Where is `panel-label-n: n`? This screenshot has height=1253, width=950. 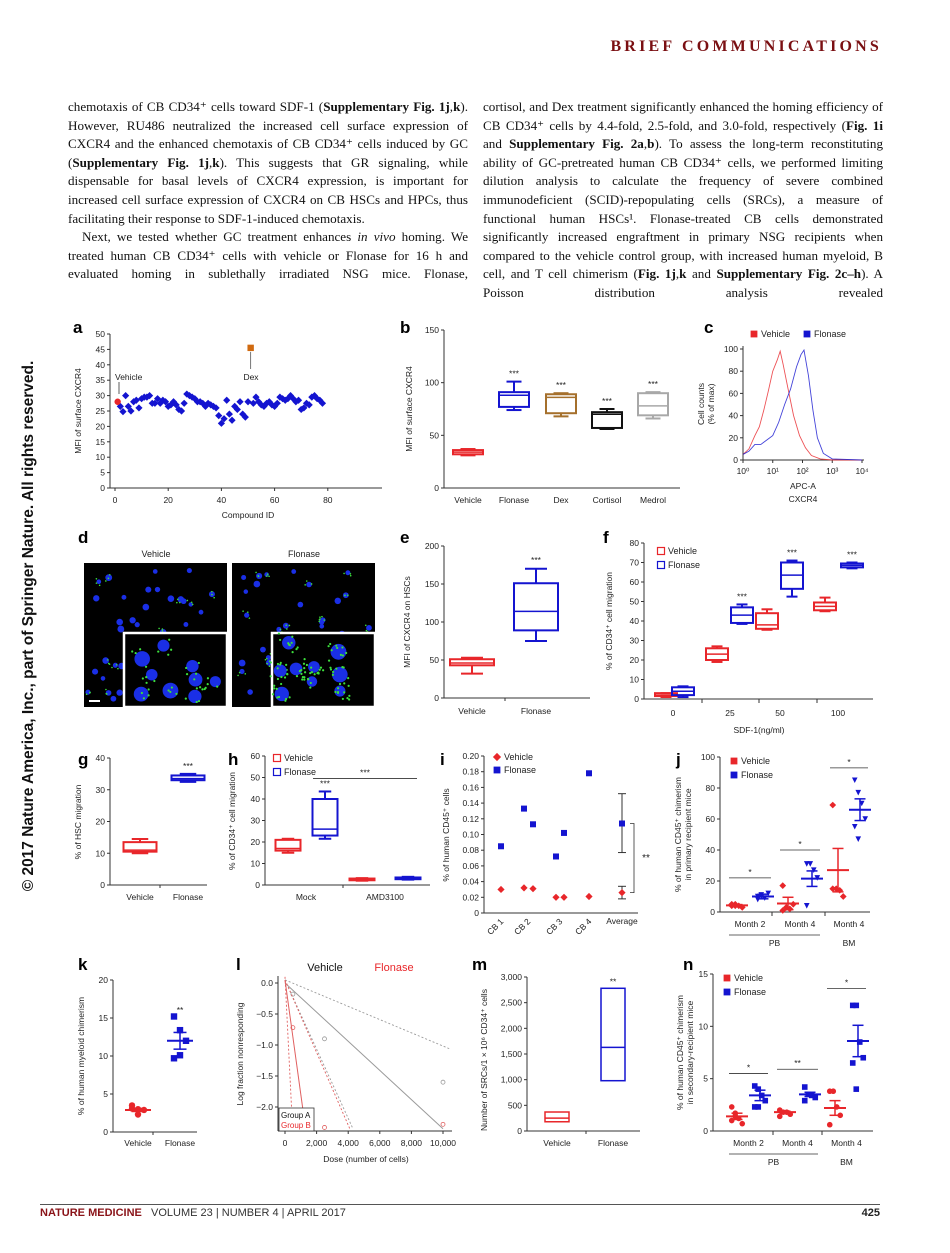 panel-label-n: n is located at coordinates (688, 964).